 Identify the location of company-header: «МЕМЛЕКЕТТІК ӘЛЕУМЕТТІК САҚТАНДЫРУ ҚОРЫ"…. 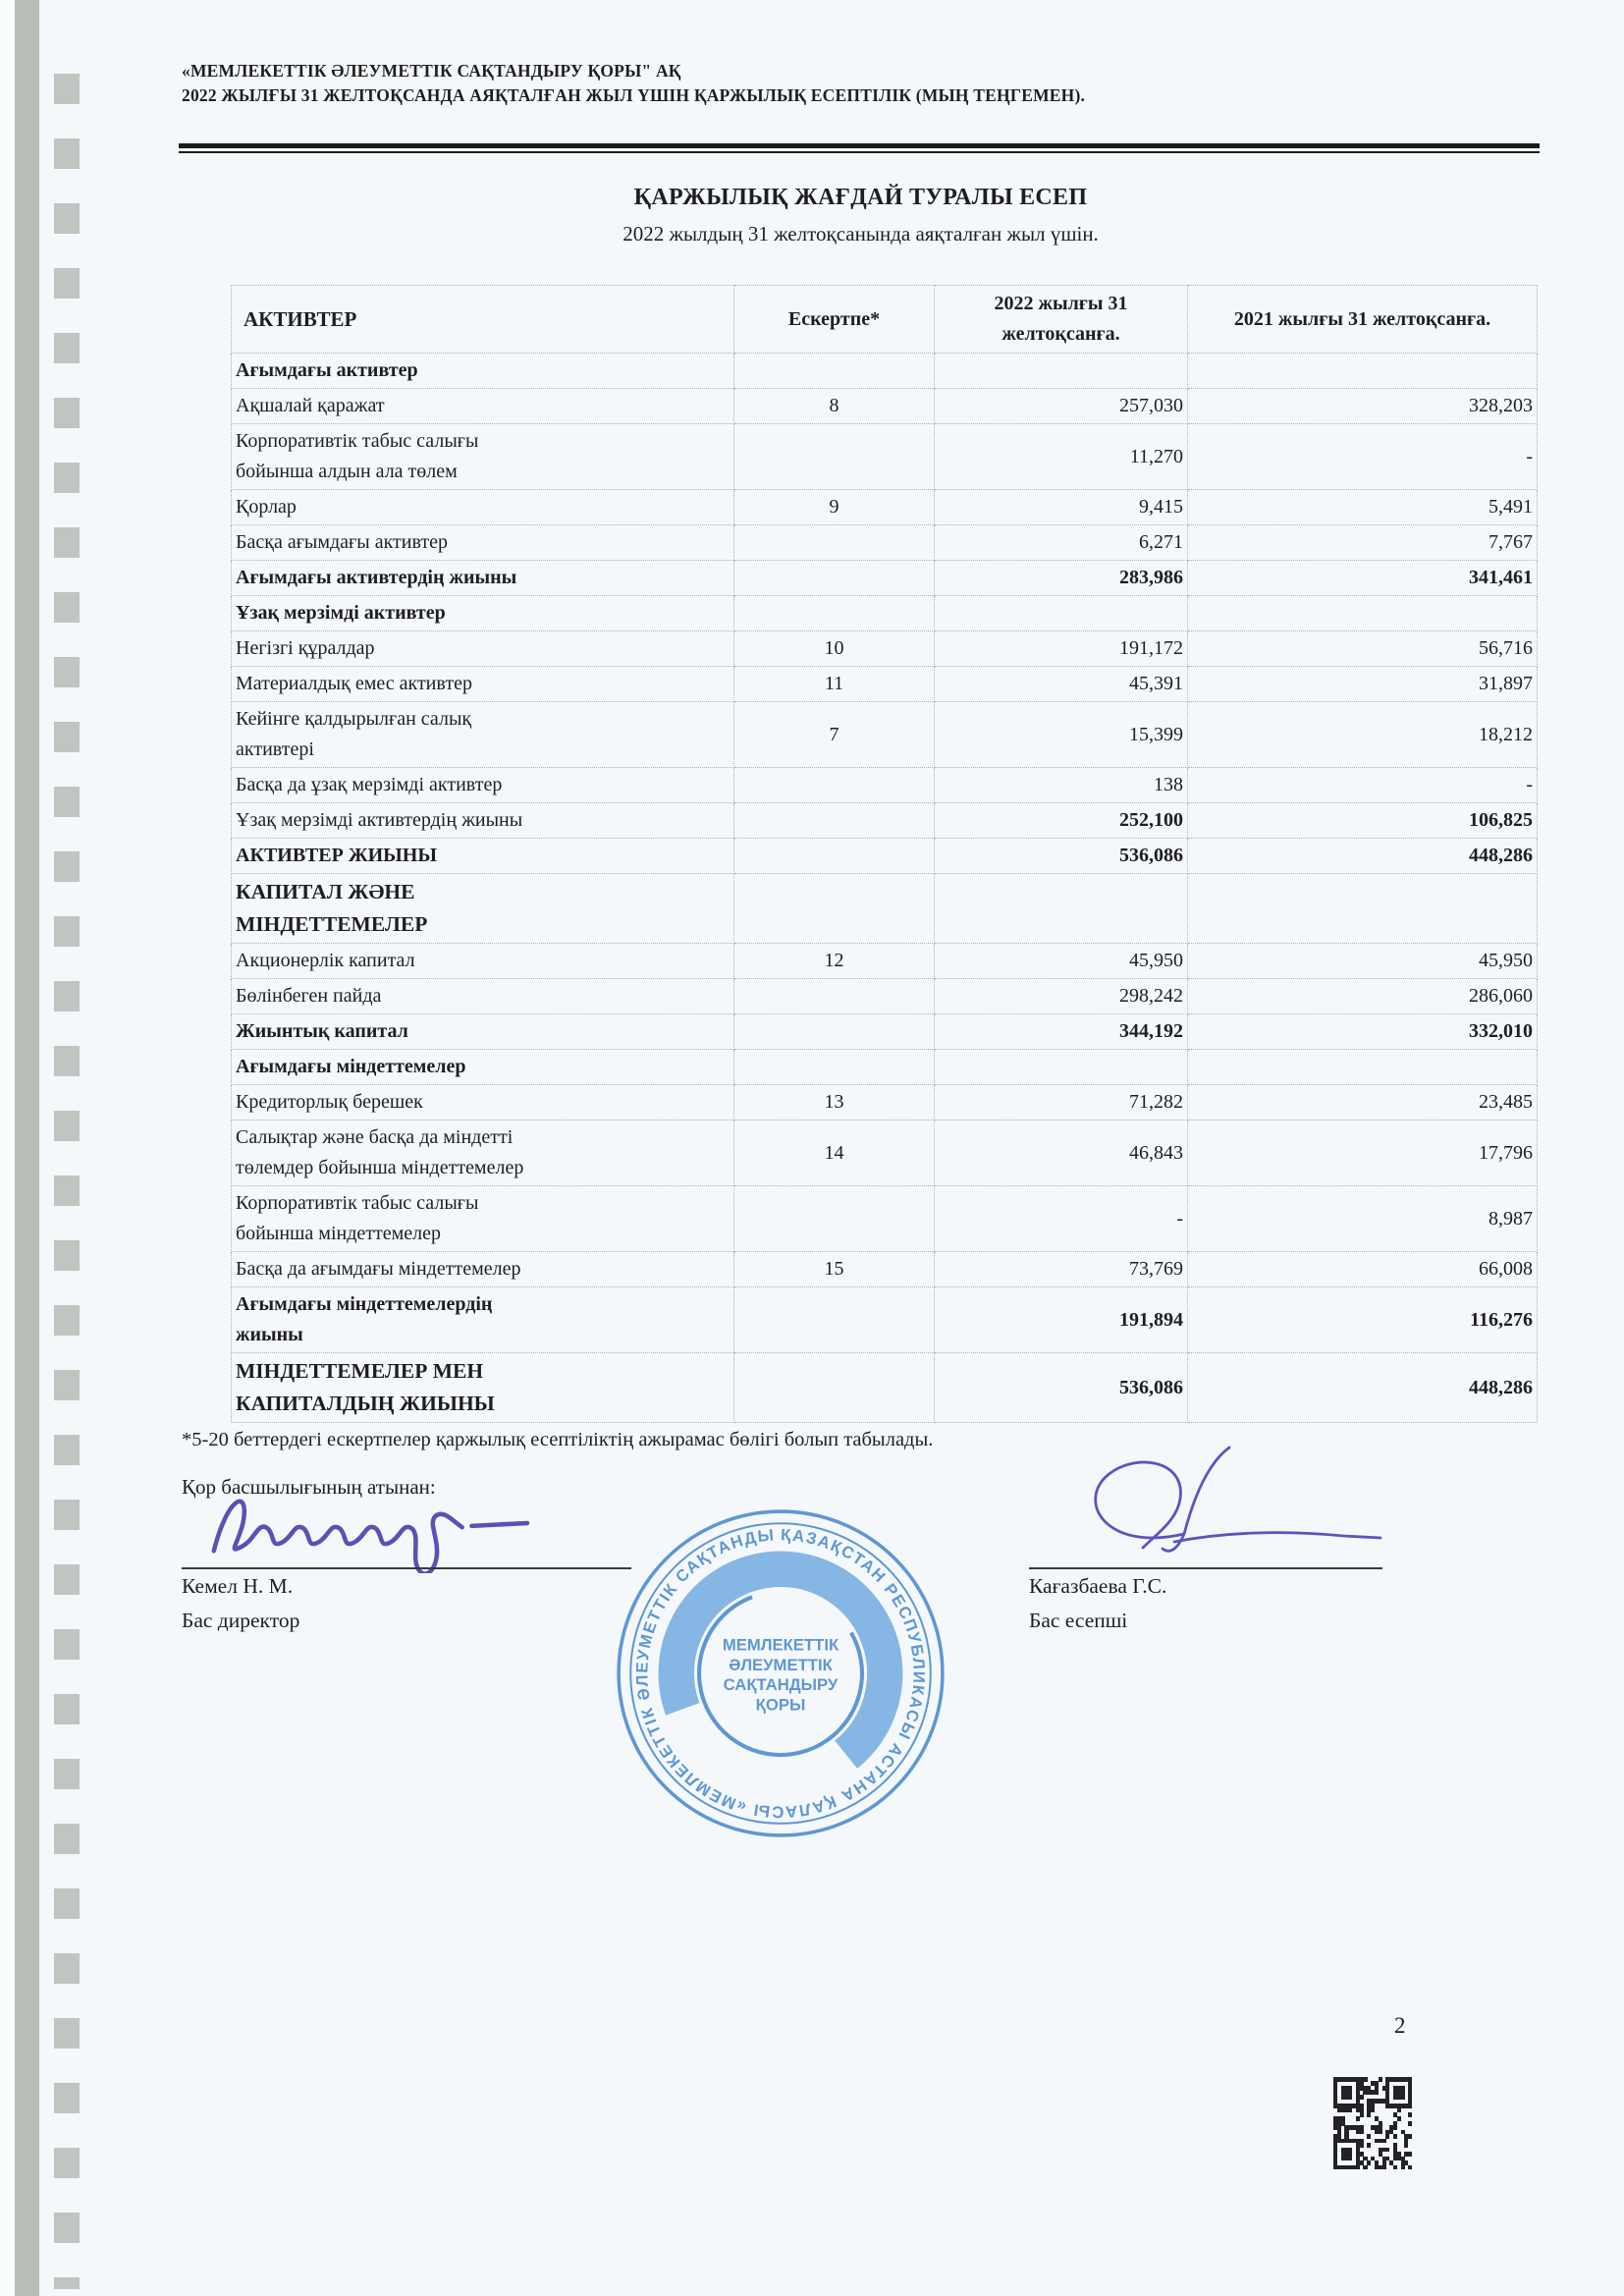
(861, 83).